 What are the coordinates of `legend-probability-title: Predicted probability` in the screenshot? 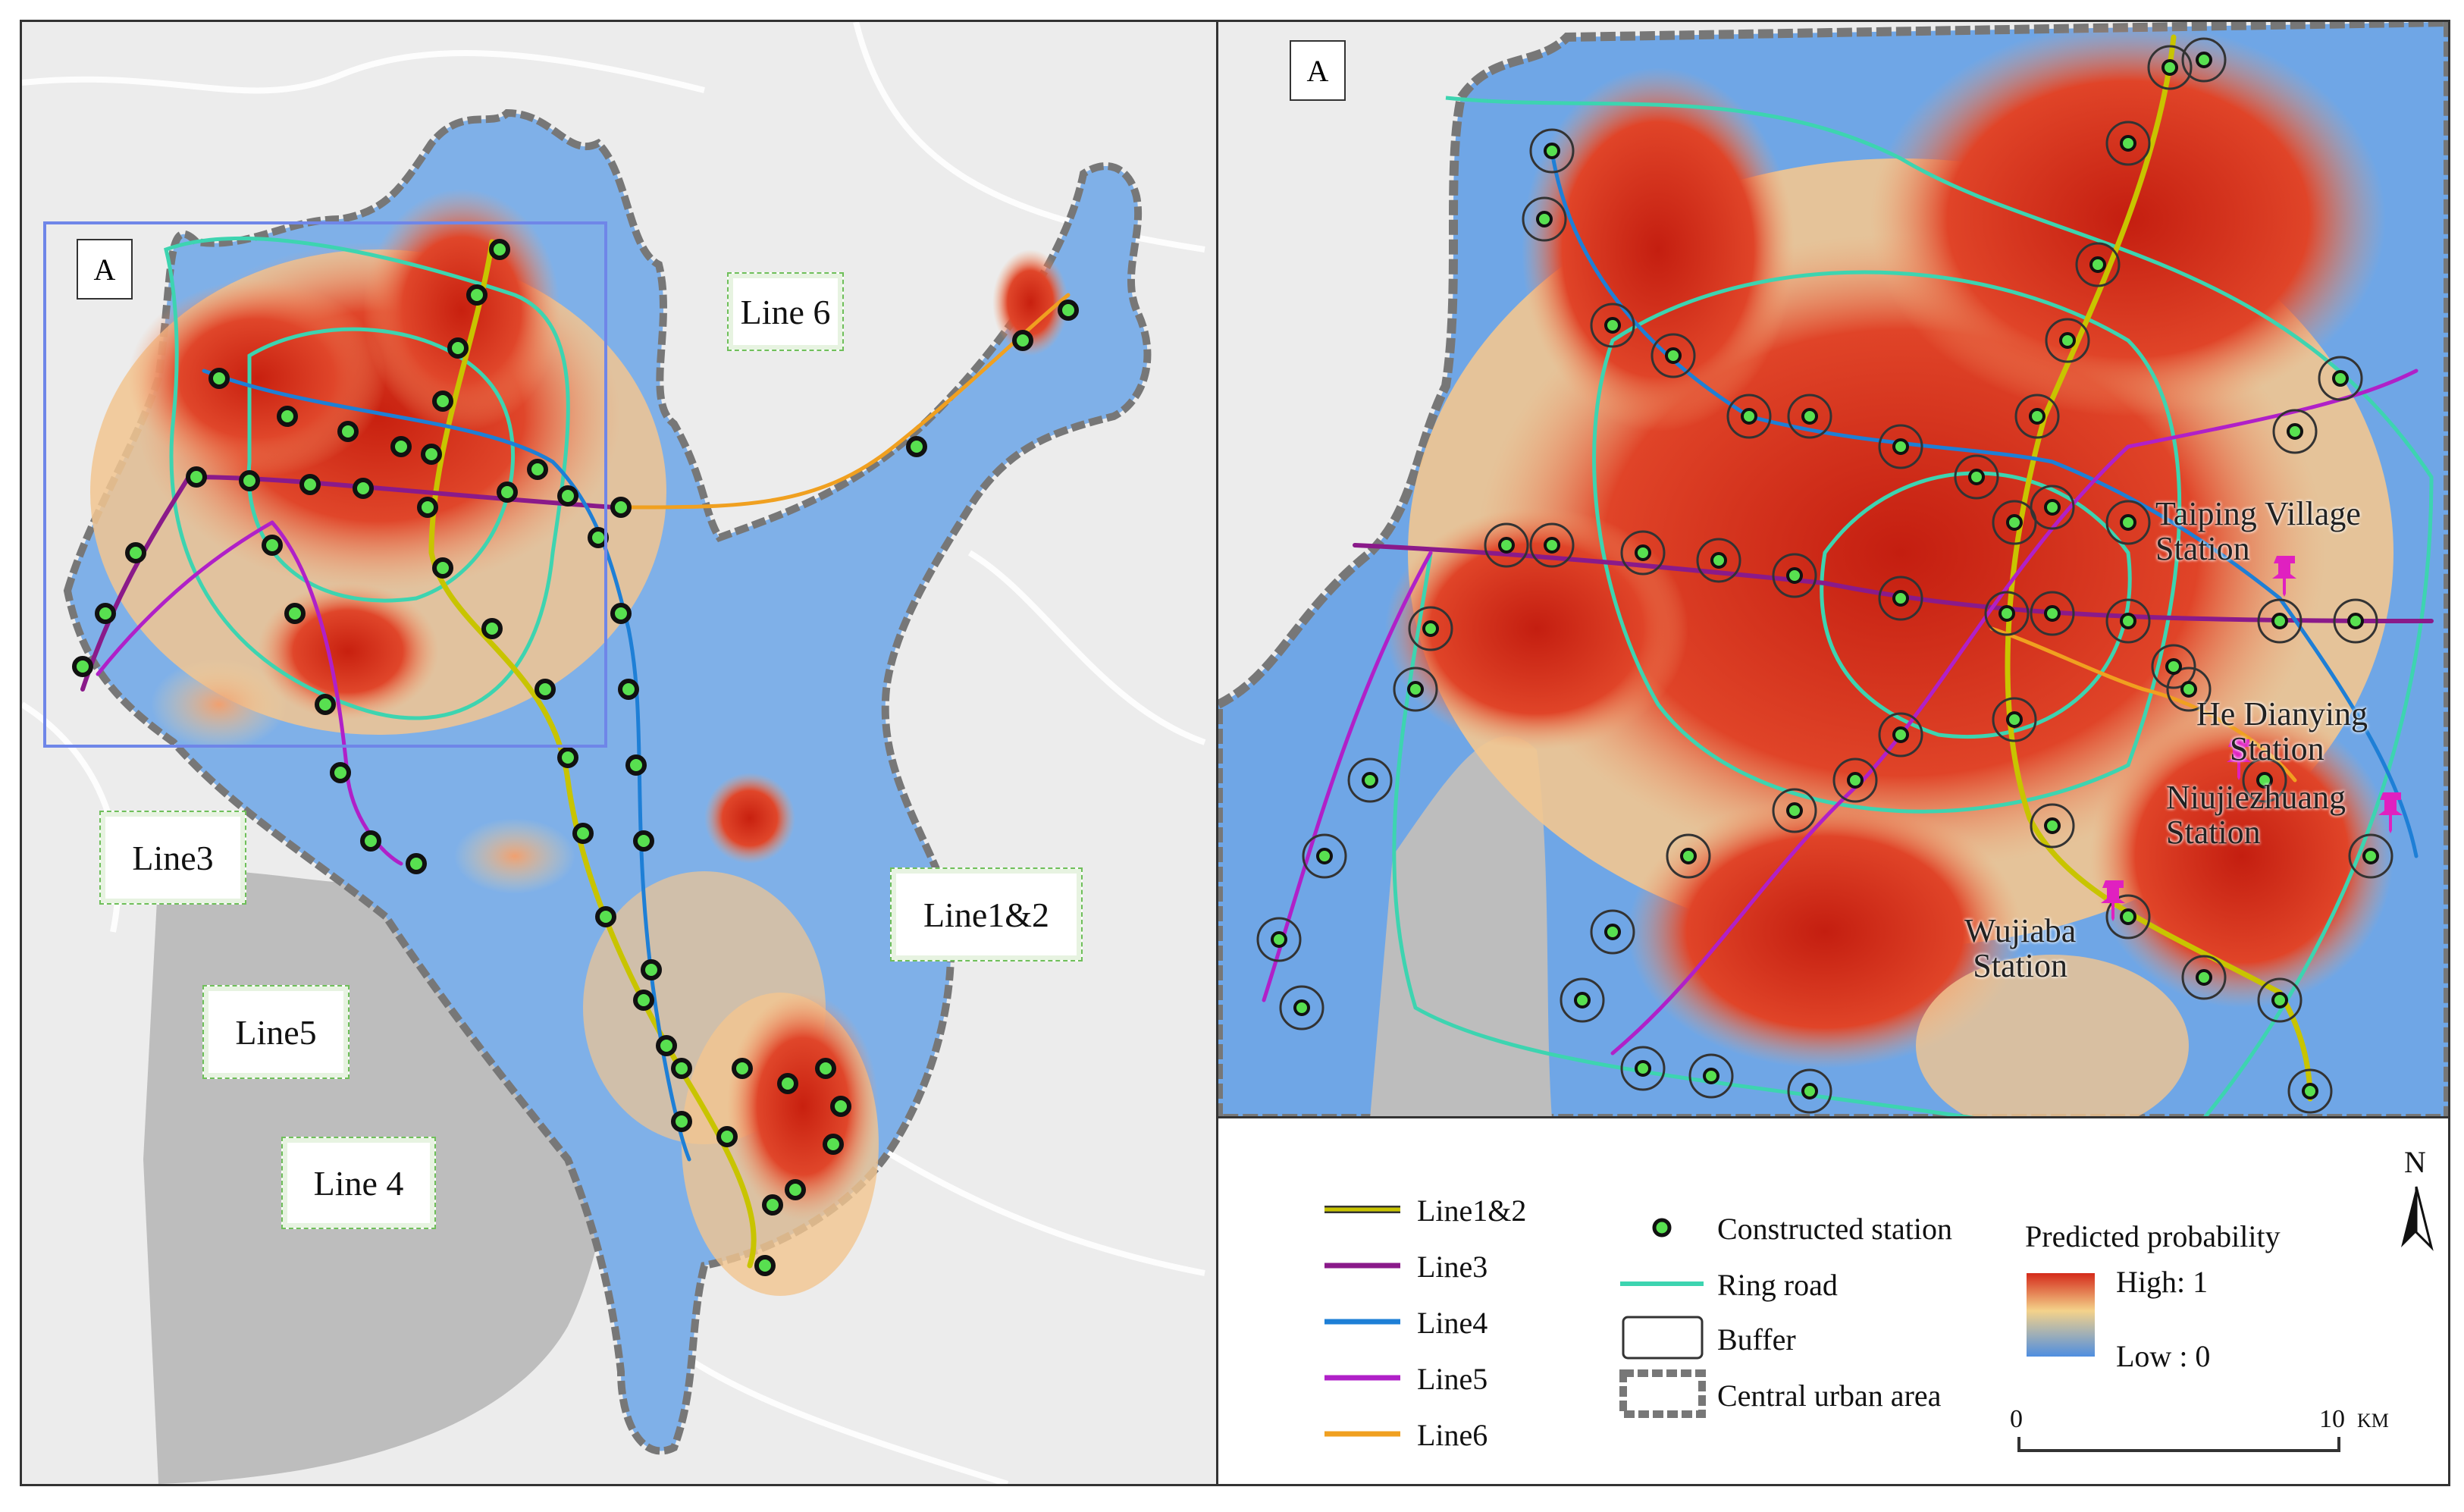 It's located at (2153, 1236).